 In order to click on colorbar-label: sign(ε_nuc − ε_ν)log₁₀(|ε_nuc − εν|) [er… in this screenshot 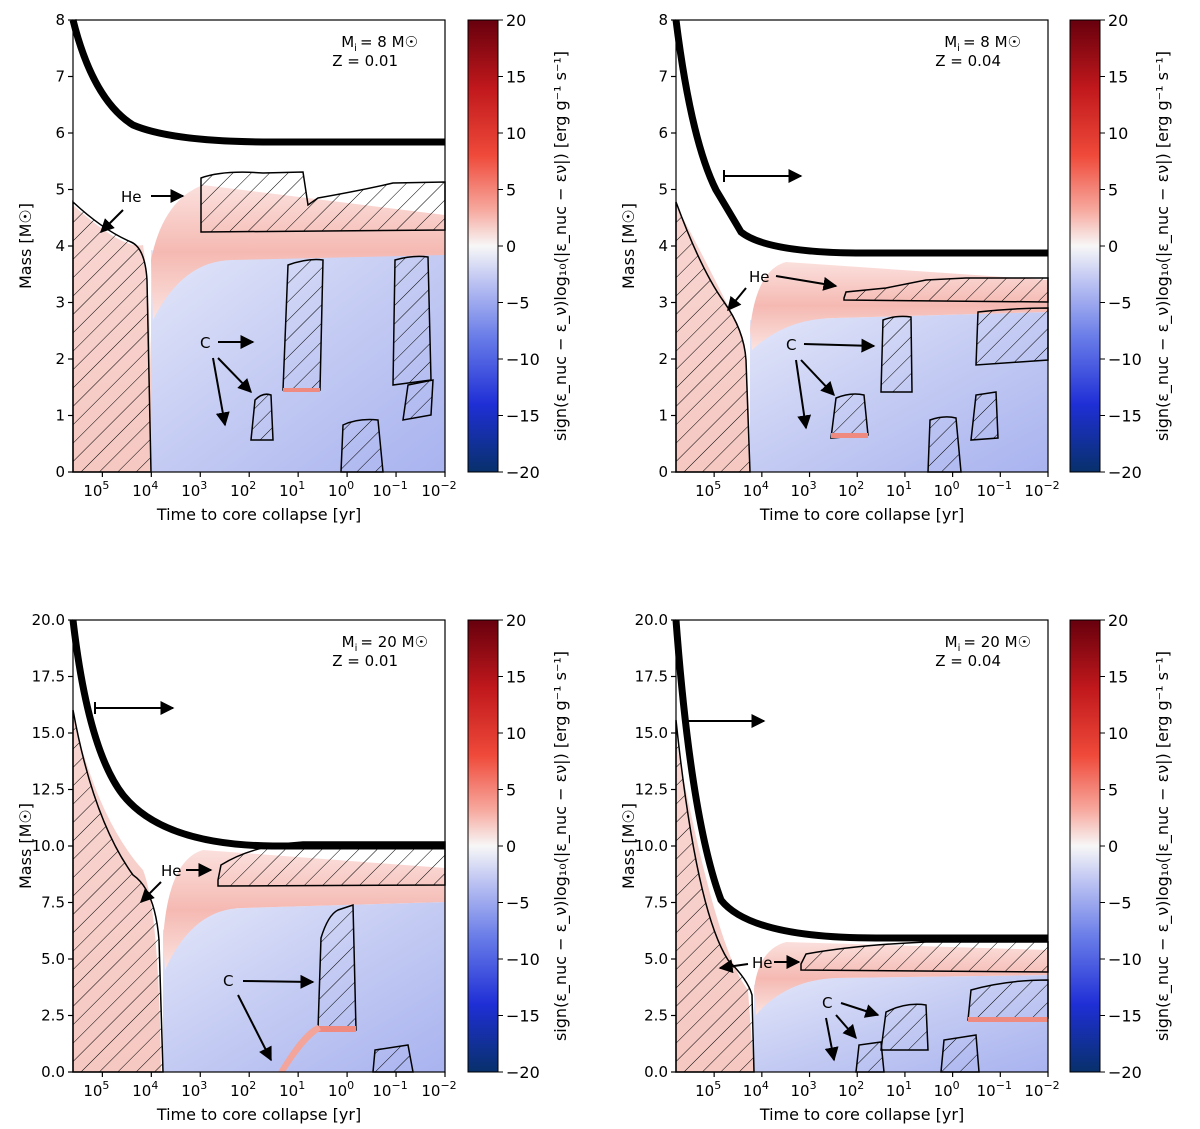, I will do `click(561, 846)`.